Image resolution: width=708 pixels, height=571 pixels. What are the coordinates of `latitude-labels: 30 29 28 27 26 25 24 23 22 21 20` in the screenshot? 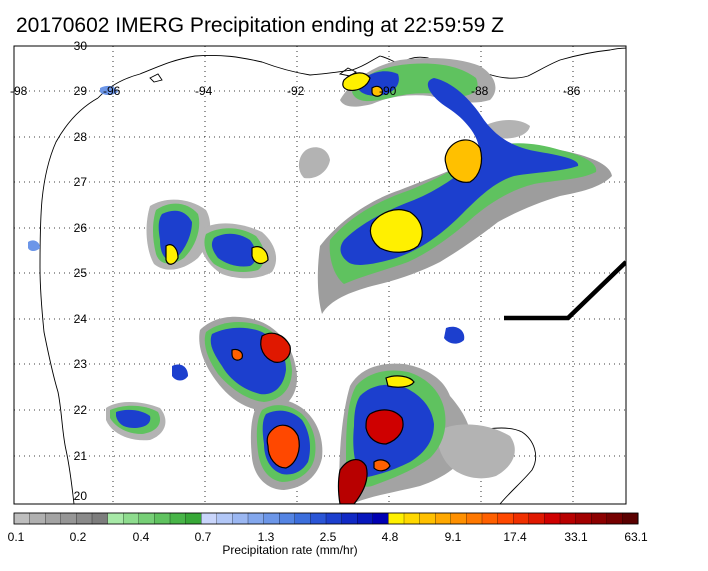 It's located at (81, 271).